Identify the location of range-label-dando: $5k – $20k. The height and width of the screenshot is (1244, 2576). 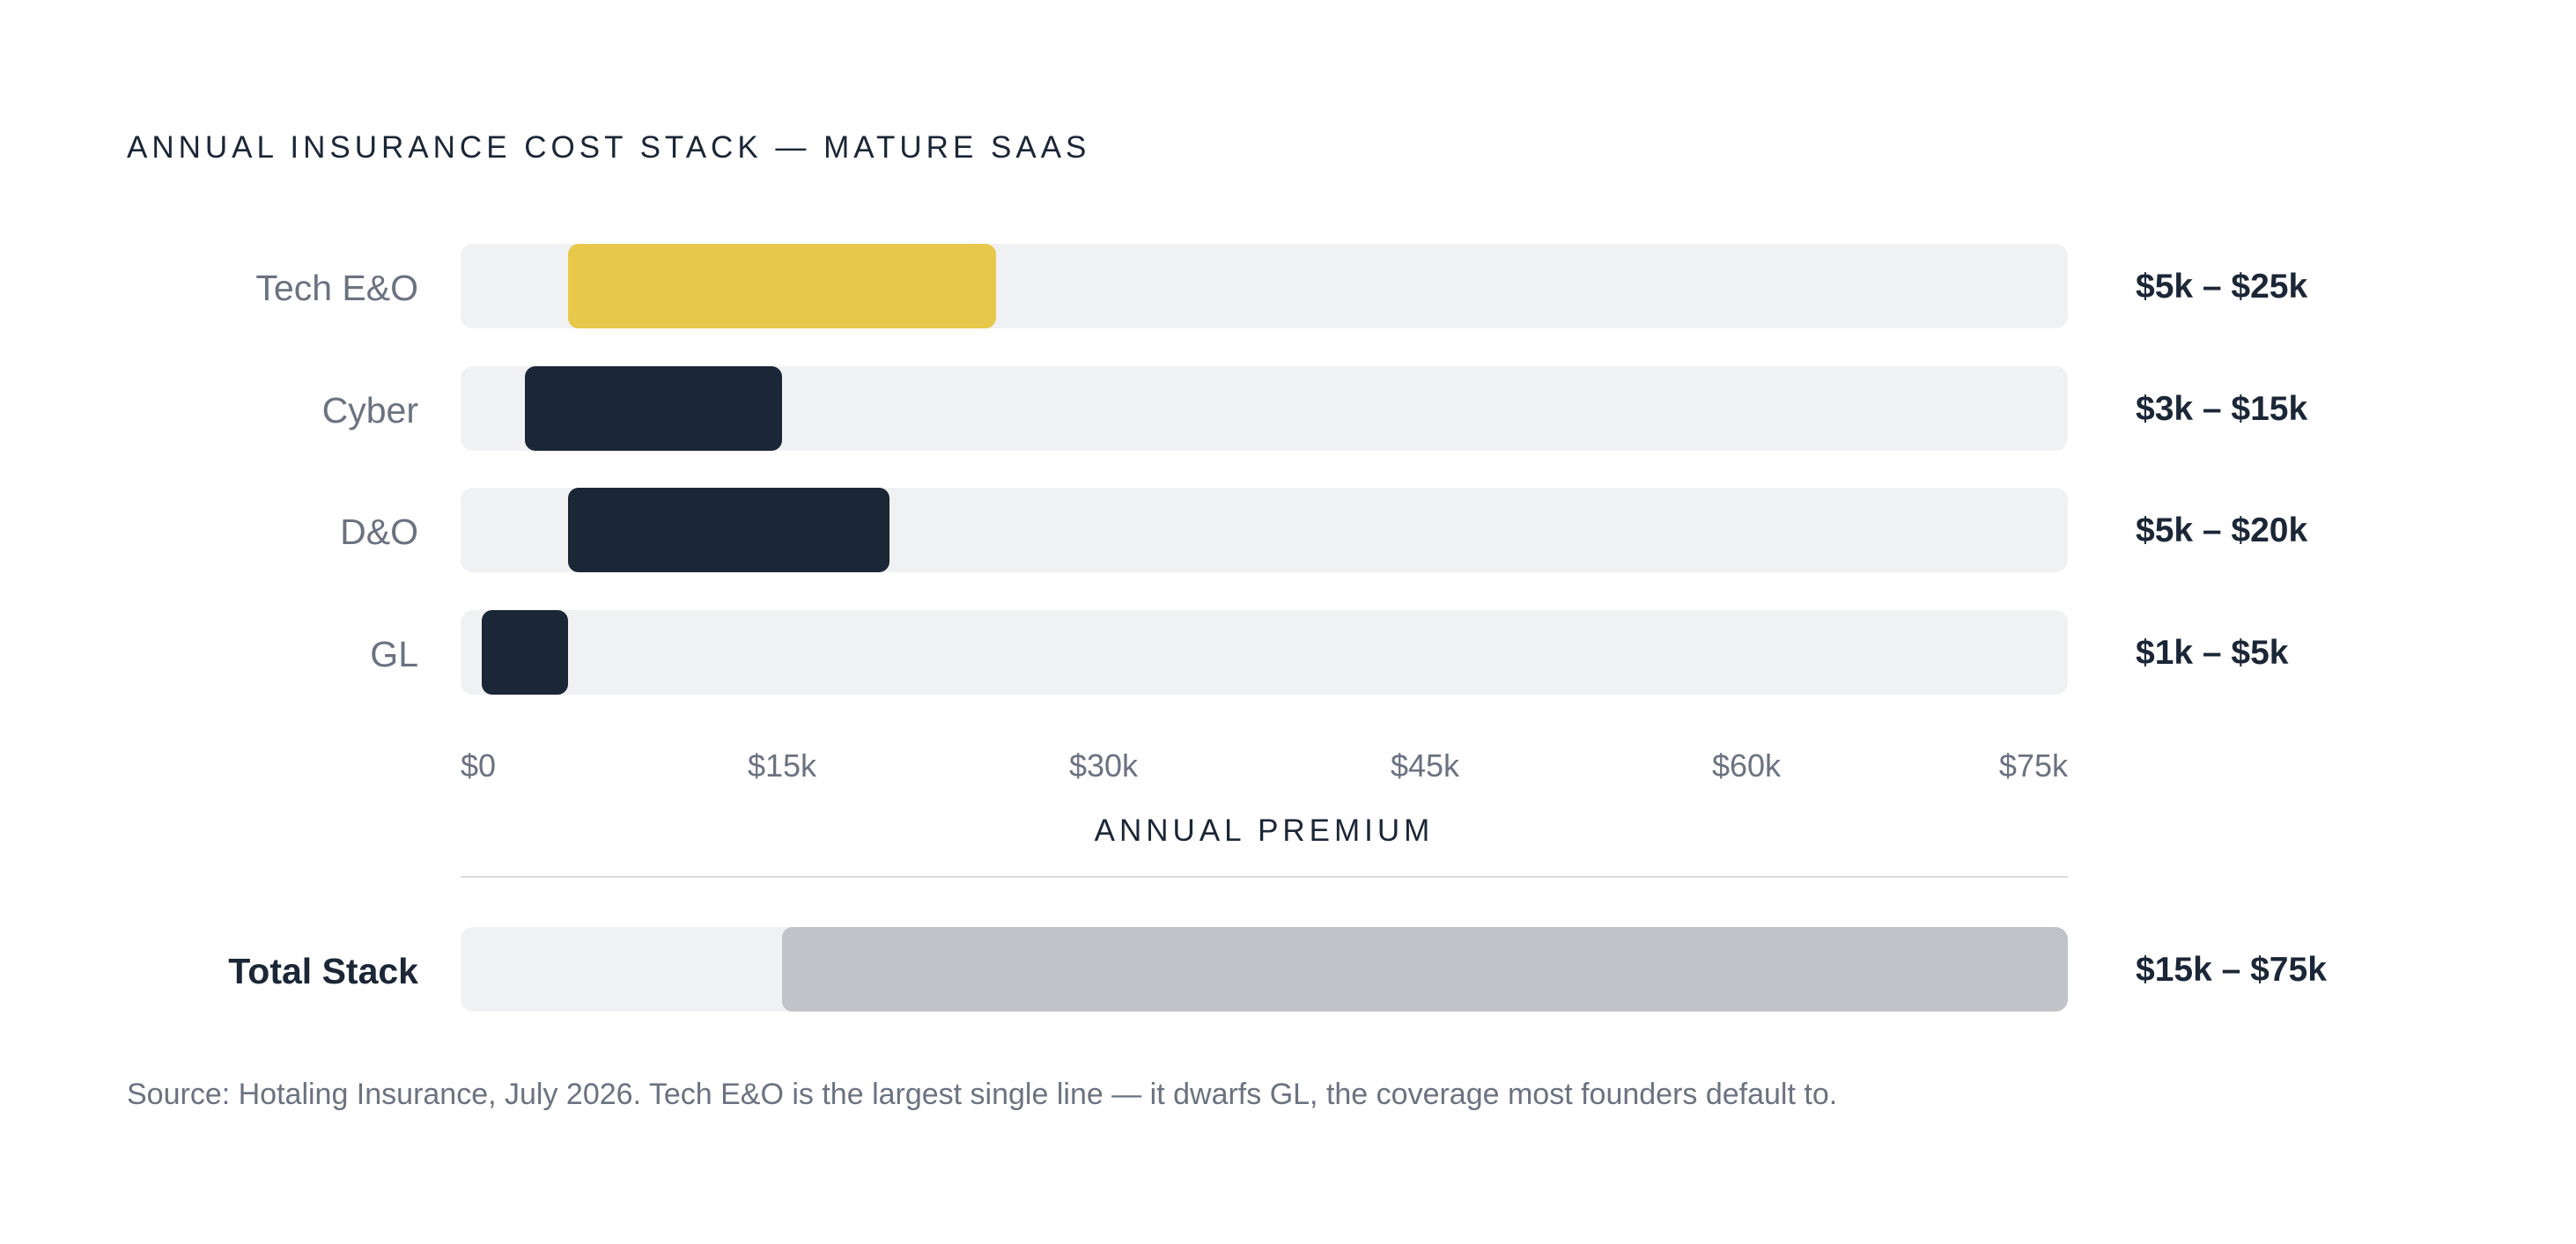
(2222, 530).